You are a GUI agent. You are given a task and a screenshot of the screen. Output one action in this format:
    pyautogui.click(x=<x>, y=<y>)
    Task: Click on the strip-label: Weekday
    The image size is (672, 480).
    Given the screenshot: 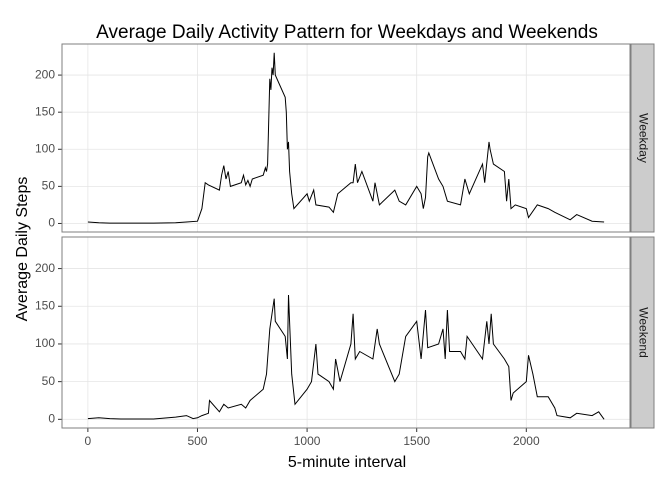 What is the action you would take?
    pyautogui.click(x=643, y=138)
    